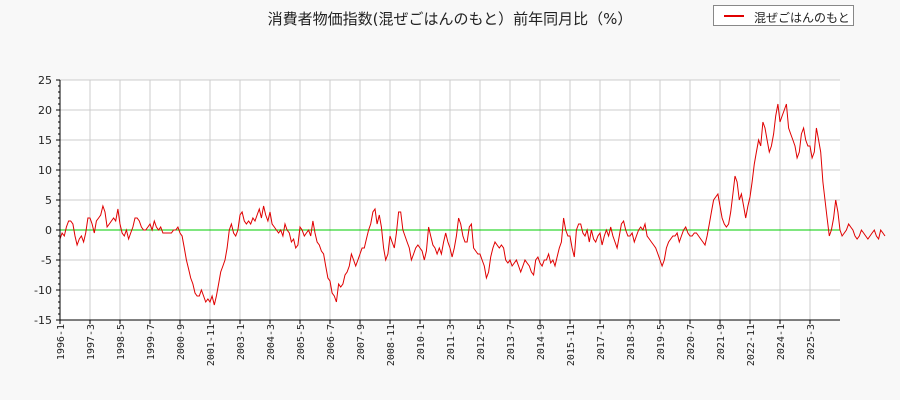 The height and width of the screenshot is (400, 900). Describe the element at coordinates (361, 342) in the screenshot. I see `x-tick-label: 2007-9` at that location.